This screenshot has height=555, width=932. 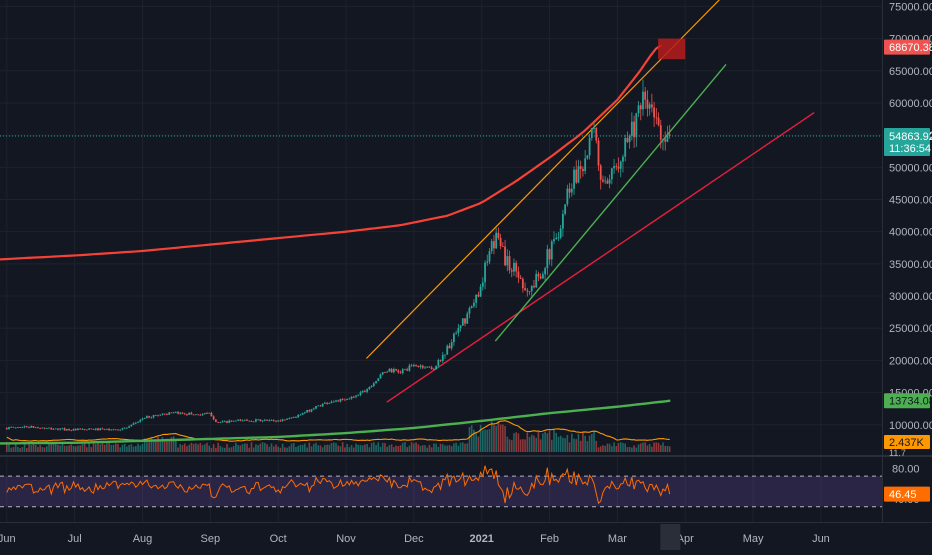 What do you see at coordinates (8, 539) in the screenshot?
I see `month-tick-label: Jun` at bounding box center [8, 539].